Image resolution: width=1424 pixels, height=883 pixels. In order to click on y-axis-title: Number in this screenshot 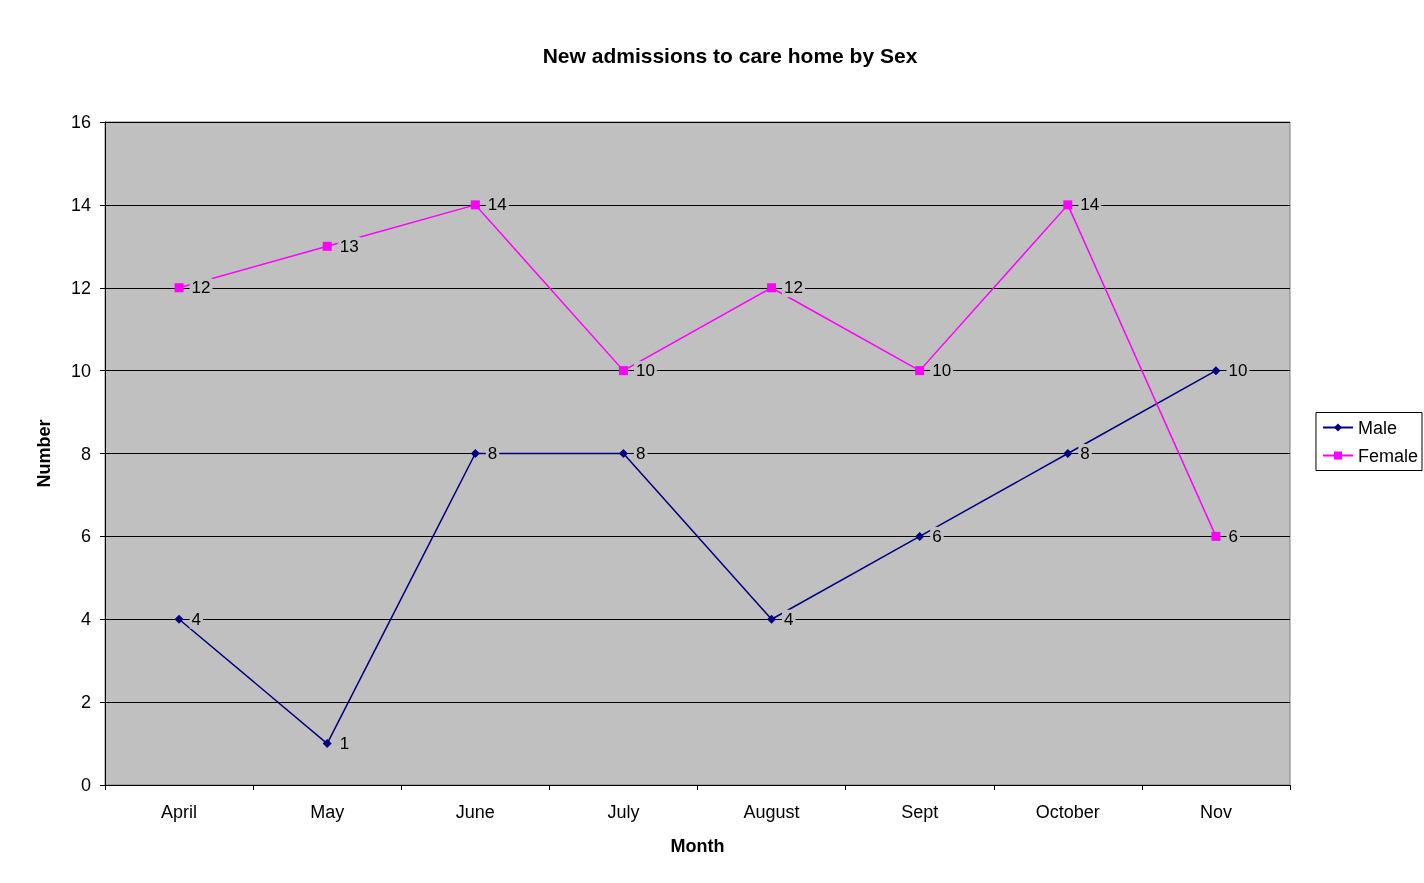, I will do `click(44, 453)`.